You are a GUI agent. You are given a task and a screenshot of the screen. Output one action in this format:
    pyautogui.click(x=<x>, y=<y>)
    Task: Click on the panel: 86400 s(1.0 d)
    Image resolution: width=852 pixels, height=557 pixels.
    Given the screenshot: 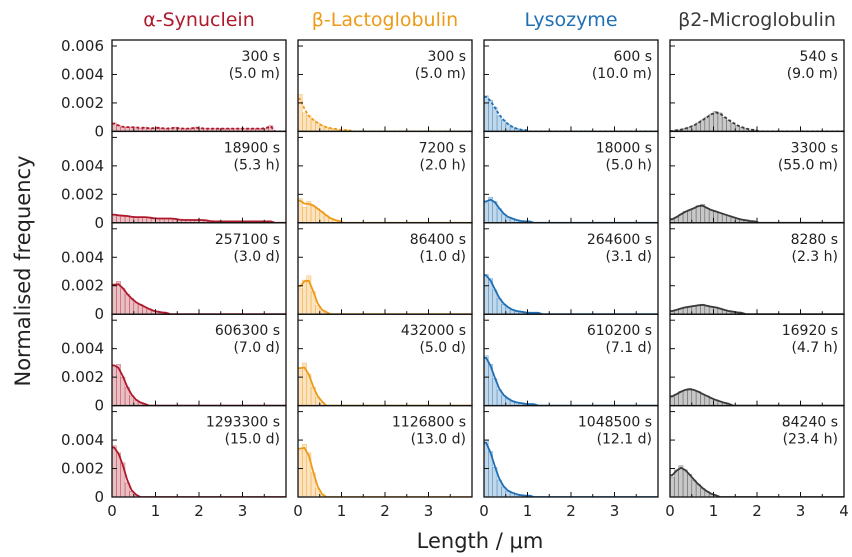 What is the action you would take?
    pyautogui.click(x=385, y=268)
    